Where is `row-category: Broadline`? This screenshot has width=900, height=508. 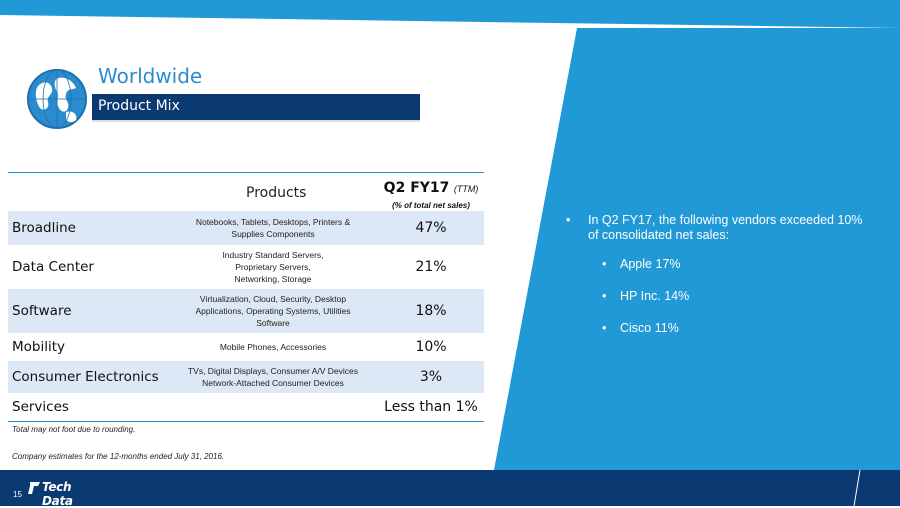
row-category: Broadline is located at coordinates (44, 228).